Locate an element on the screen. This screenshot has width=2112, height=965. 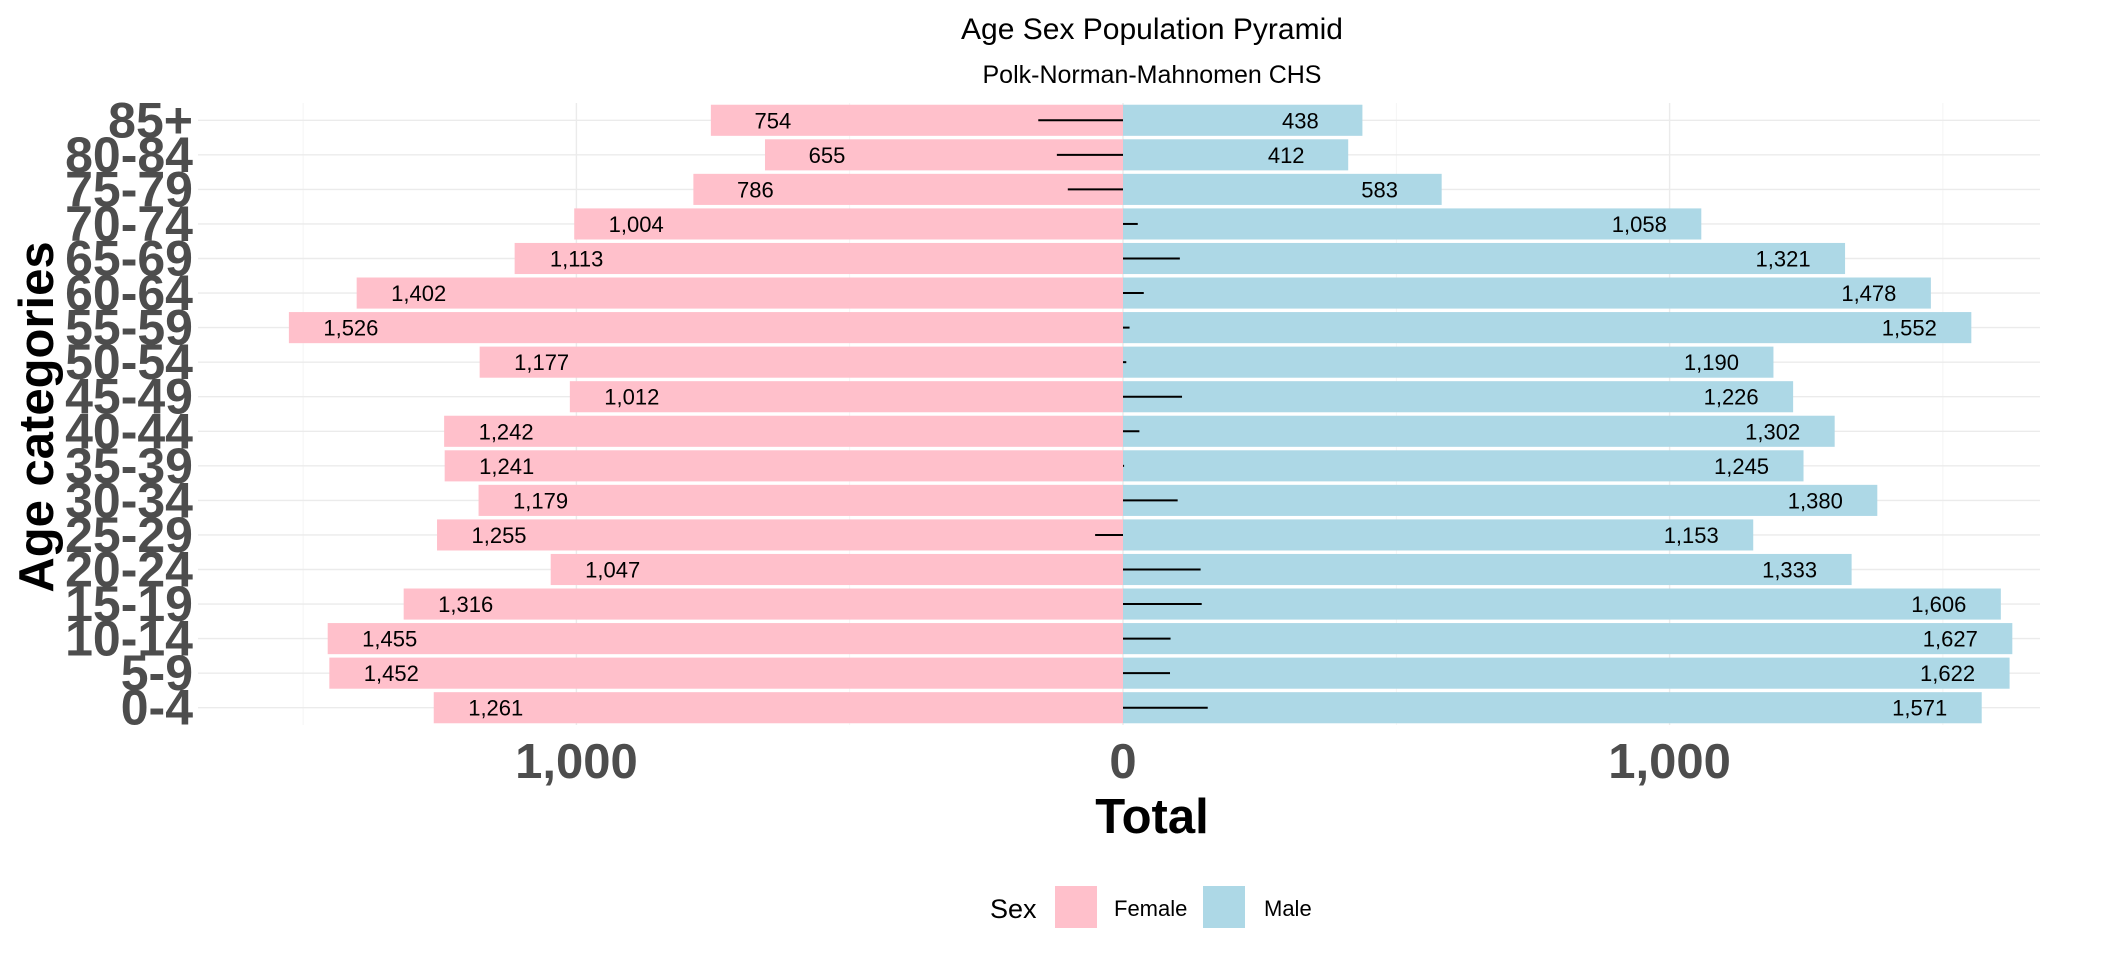
y-tick-label: 80-84 is located at coordinates (129, 155).